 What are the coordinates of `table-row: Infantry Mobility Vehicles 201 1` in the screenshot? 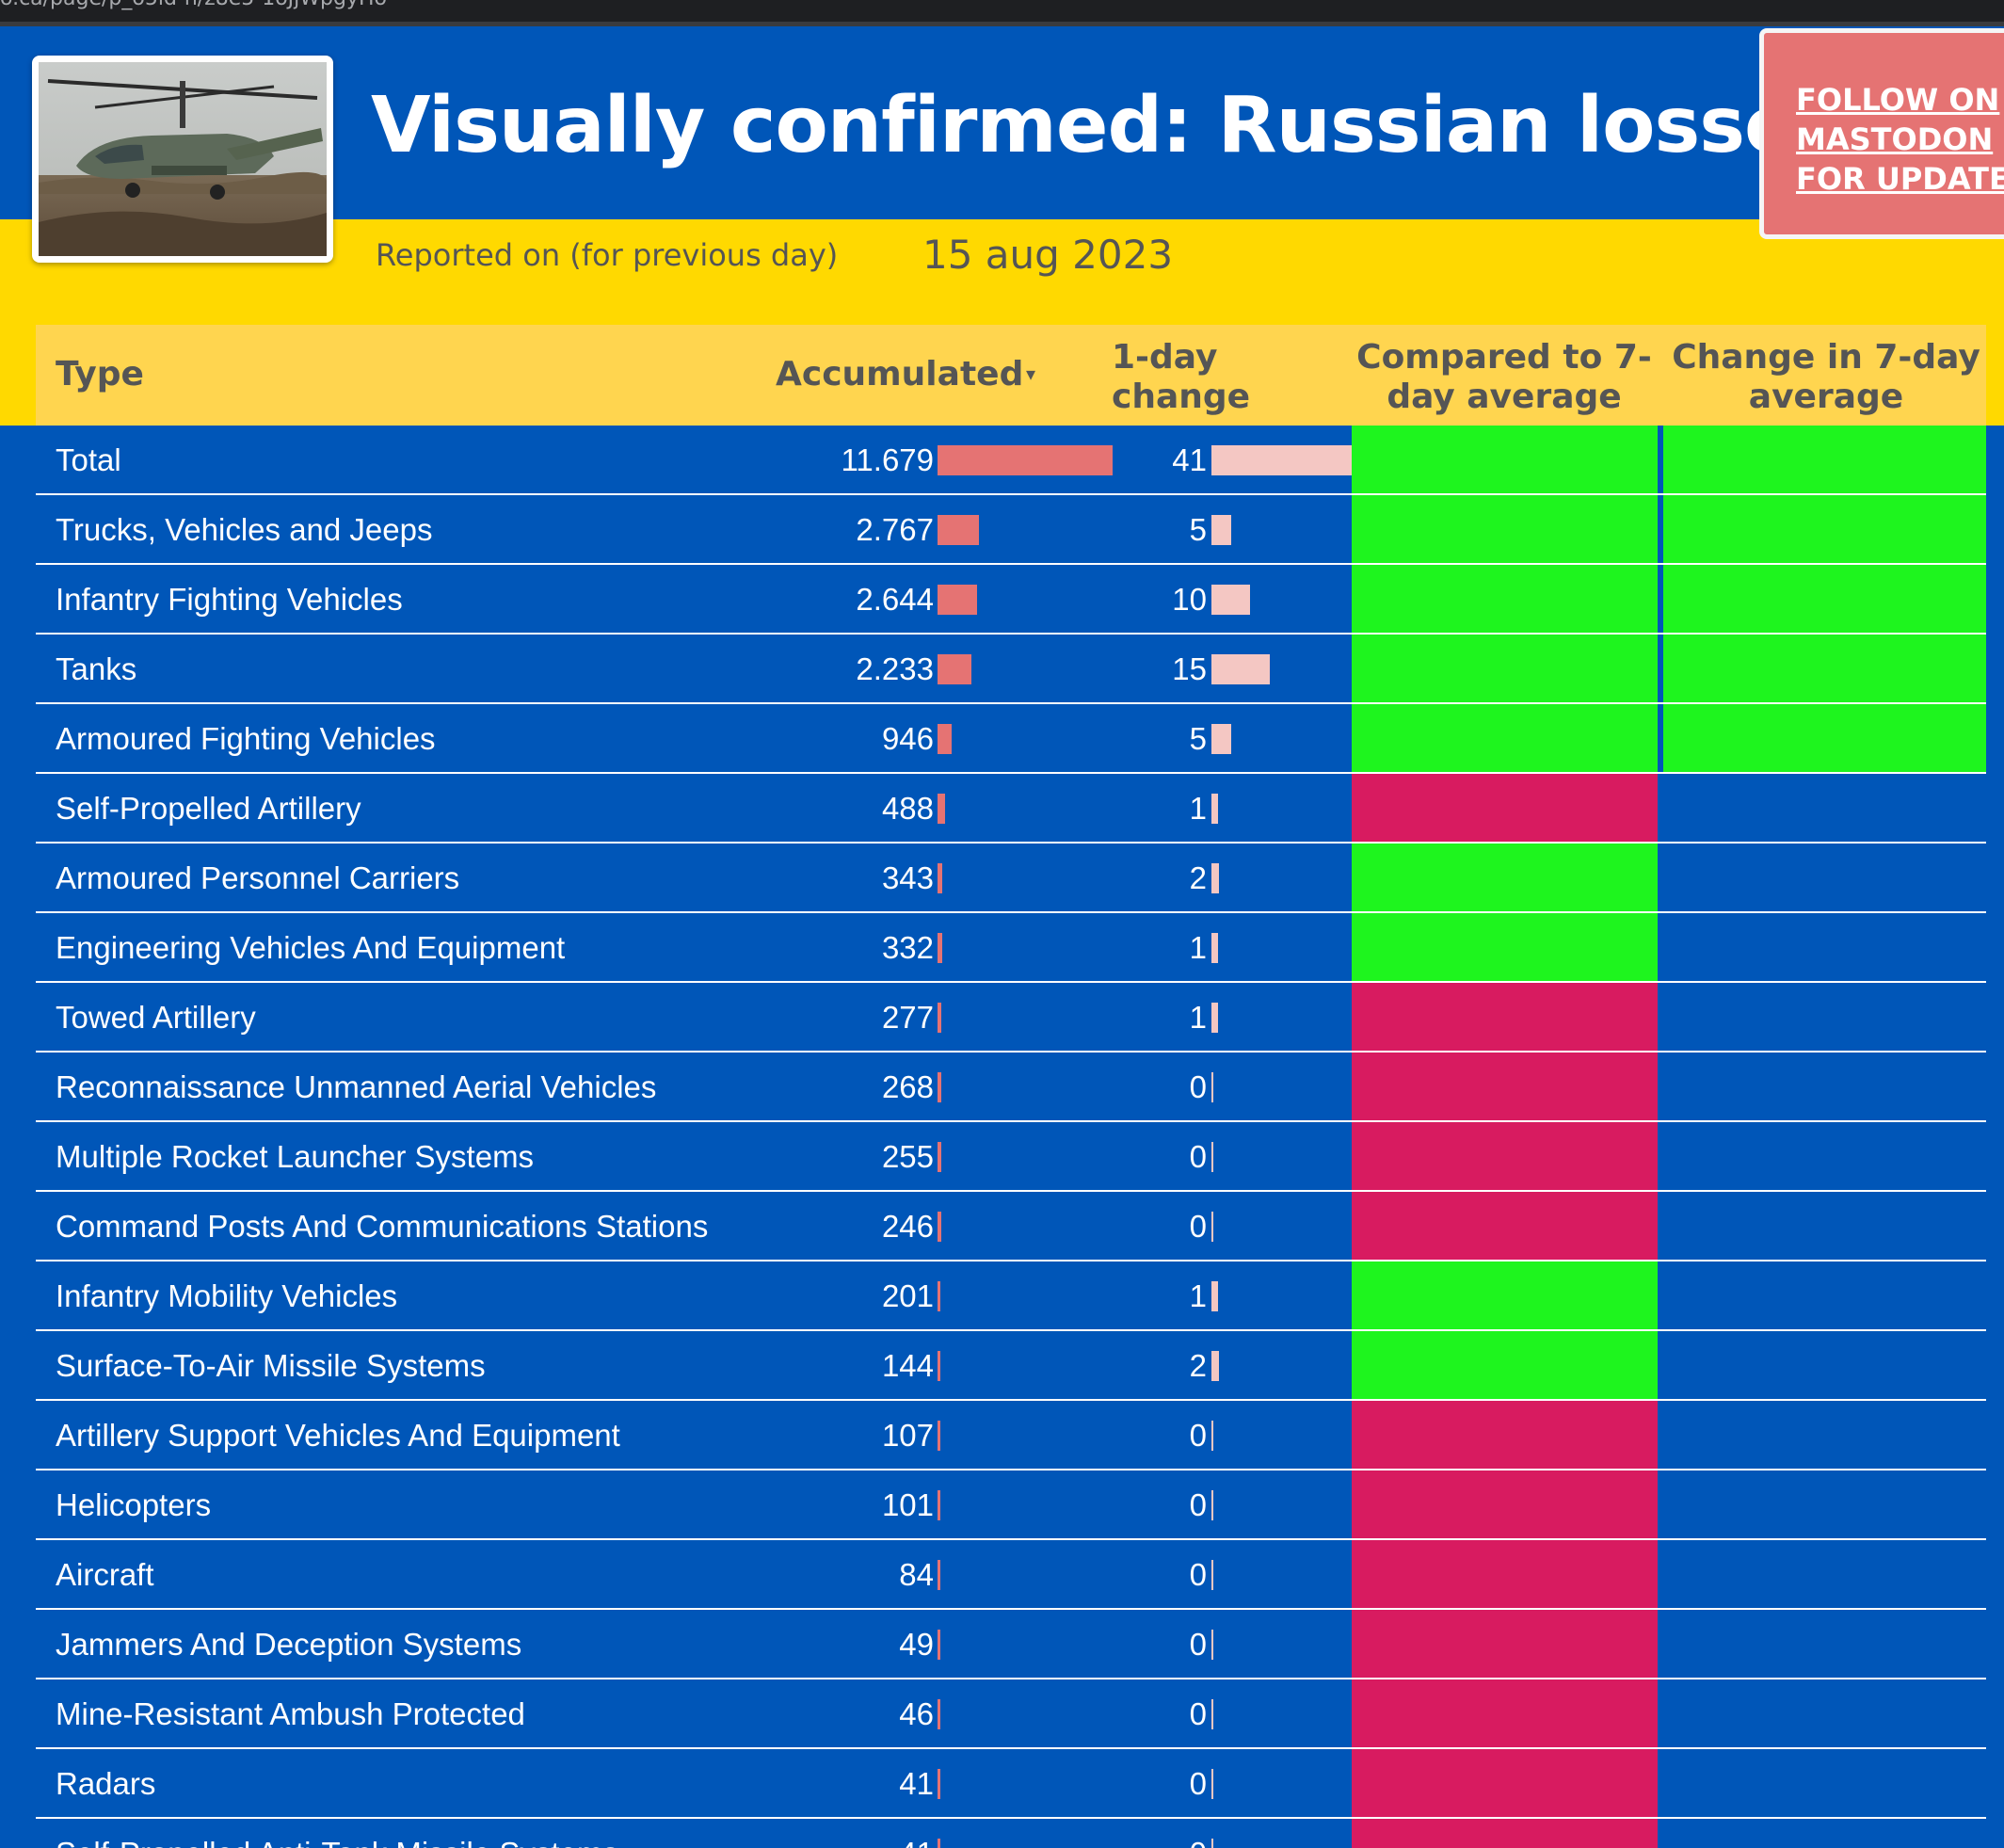 It's located at (1020, 1296).